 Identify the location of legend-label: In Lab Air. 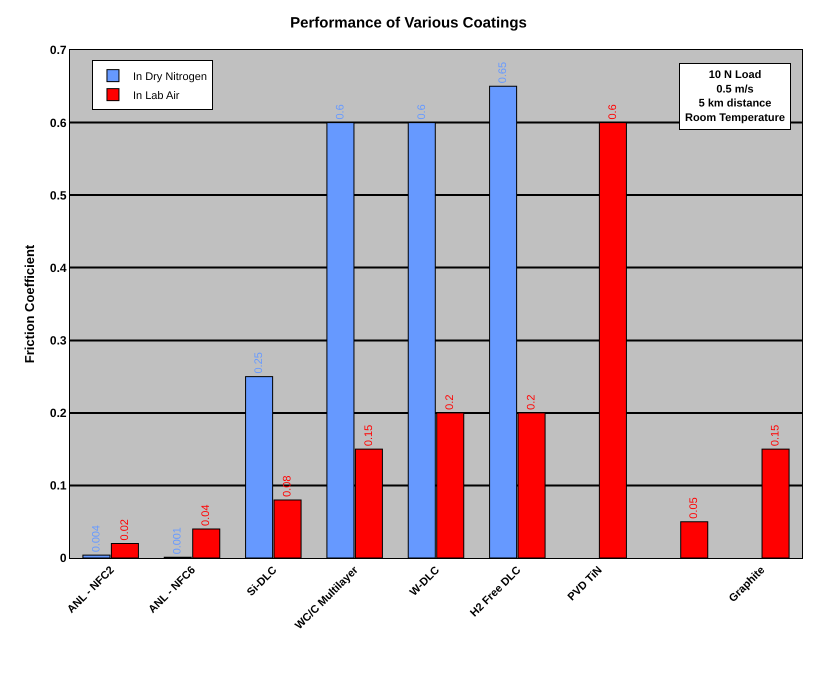
(156, 96).